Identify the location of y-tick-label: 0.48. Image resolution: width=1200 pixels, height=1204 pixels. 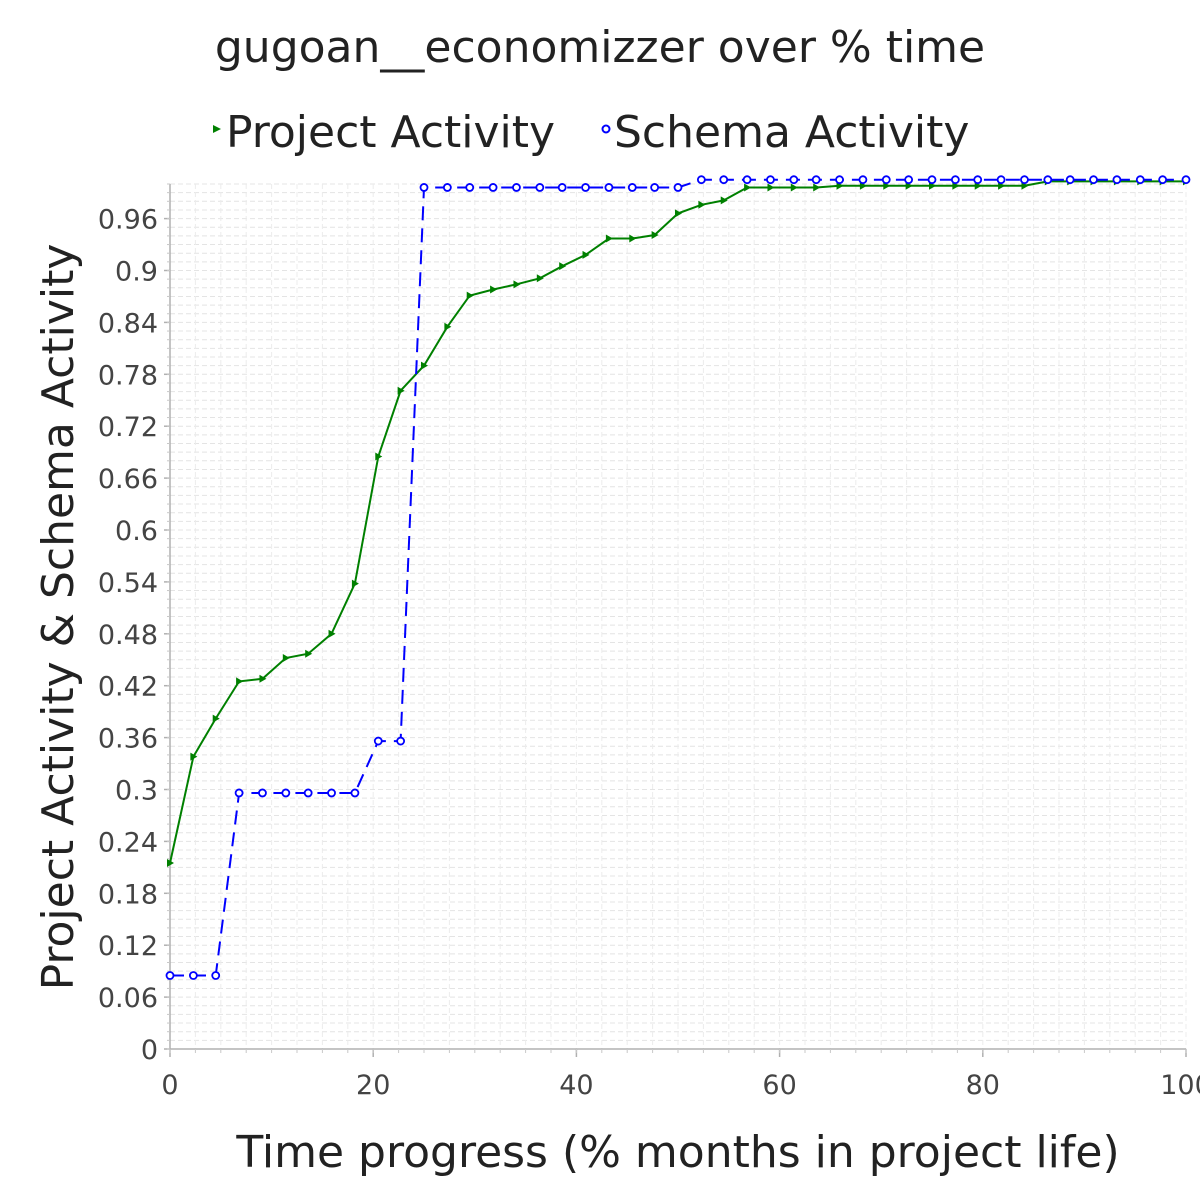
(128, 635).